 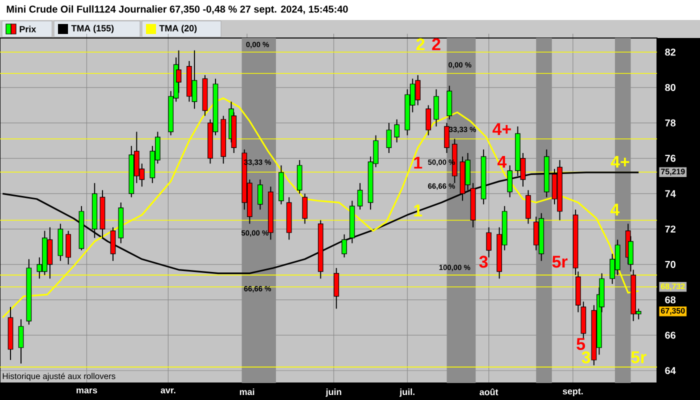 I want to click on legend-label: Prix, so click(x=28, y=29).